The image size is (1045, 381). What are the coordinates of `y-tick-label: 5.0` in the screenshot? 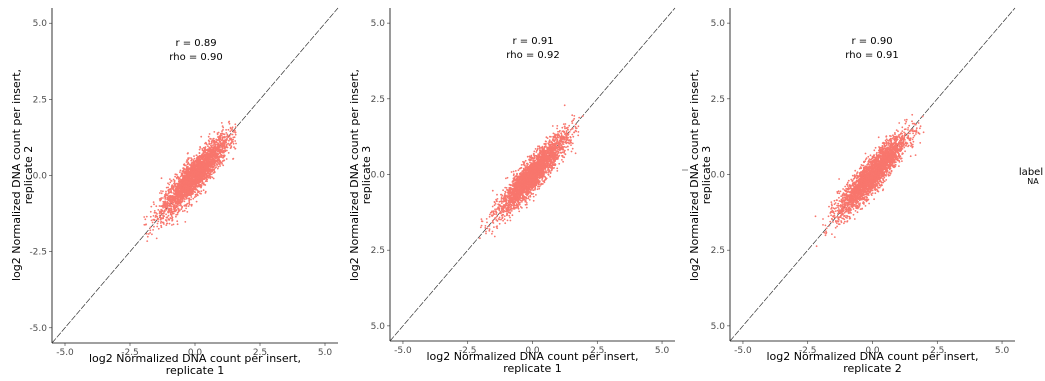 It's located at (40, 24).